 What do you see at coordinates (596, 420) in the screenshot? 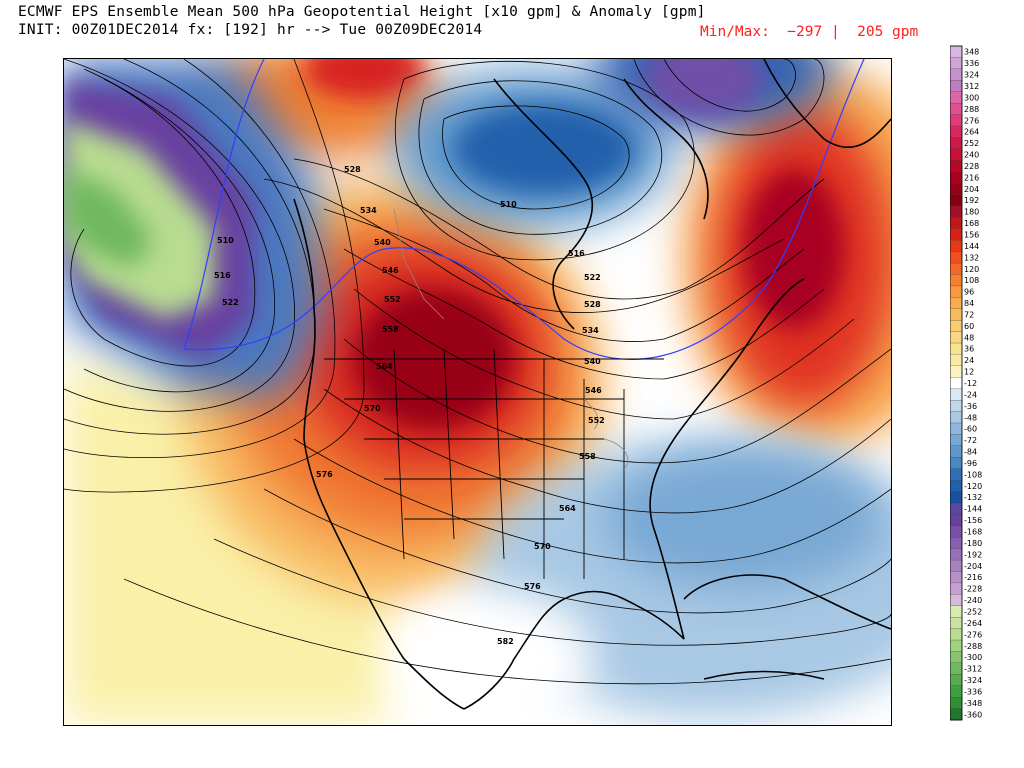
I see `contour-label: 552` at bounding box center [596, 420].